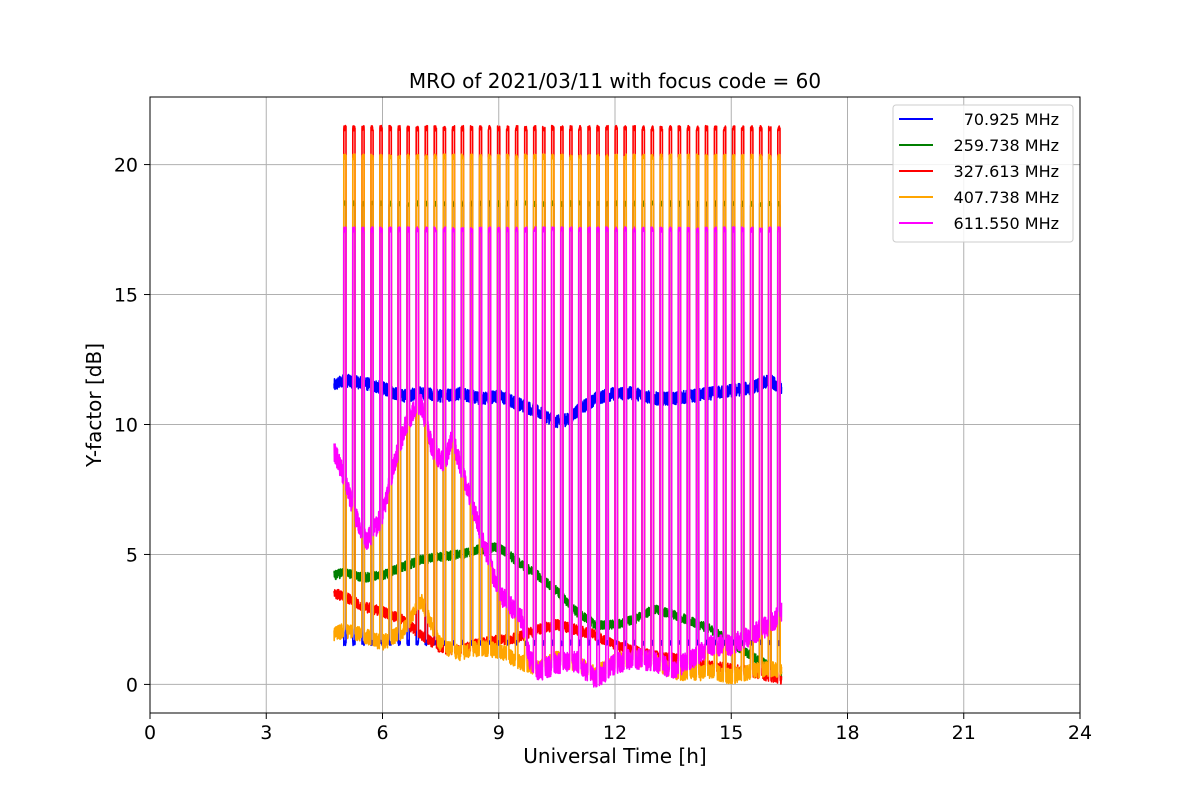 This screenshot has height=804, width=1200. Describe the element at coordinates (615, 81) in the screenshot. I see `chart-title: MRO of 2021/03/11 with focus code = 60` at that location.